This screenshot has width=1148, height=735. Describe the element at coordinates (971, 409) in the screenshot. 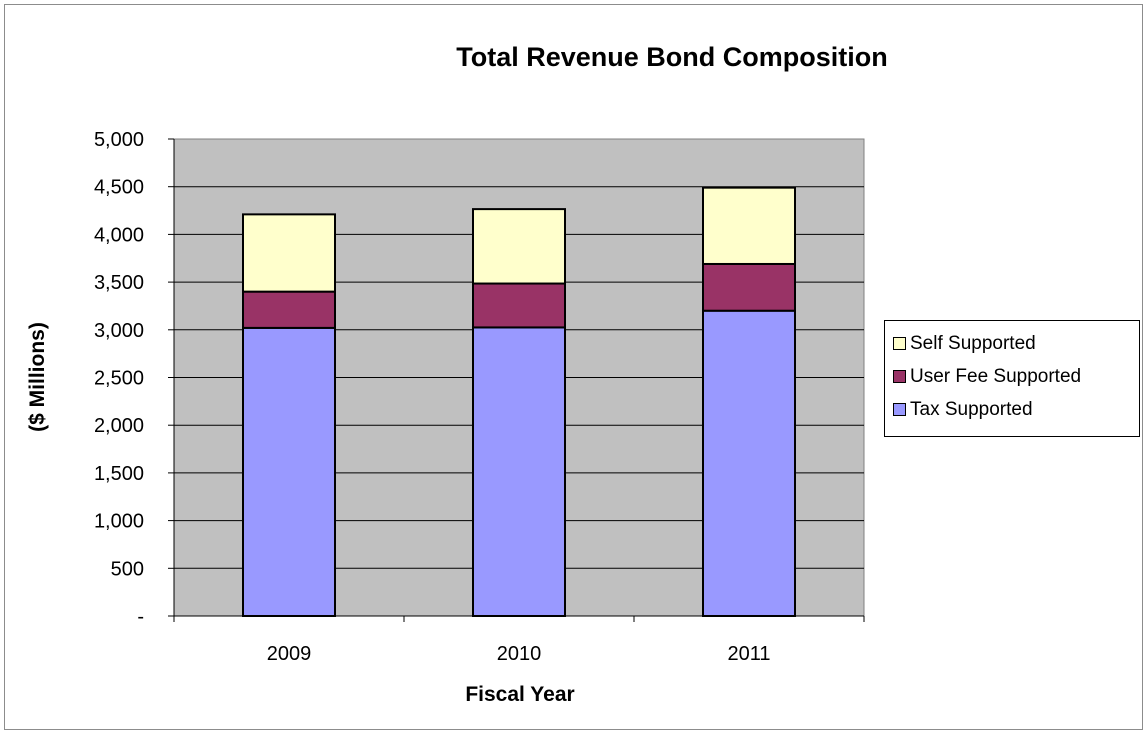

I see `legend-label: Tax Supported` at that location.